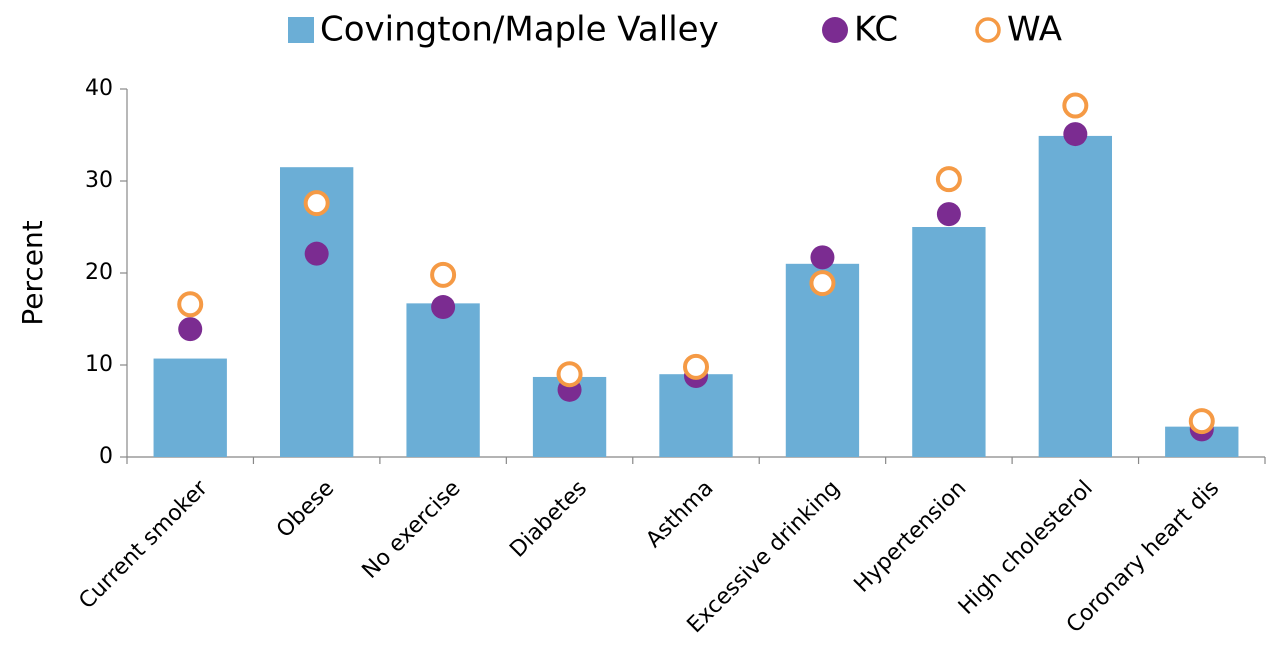 The image size is (1269, 664). I want to click on y-tick-label: 0, so click(106, 456).